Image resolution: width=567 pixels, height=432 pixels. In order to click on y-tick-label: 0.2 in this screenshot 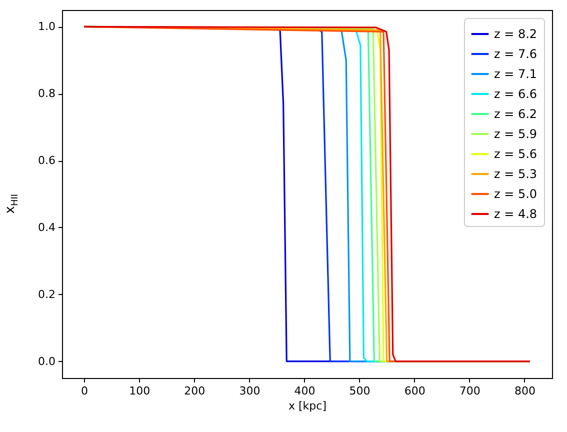, I will do `click(47, 294)`.